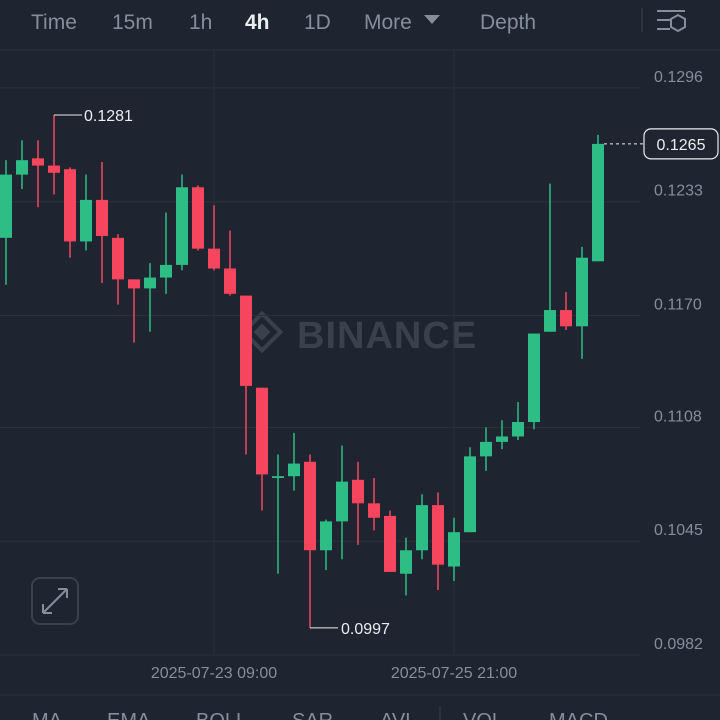 The width and height of the screenshot is (720, 720). I want to click on indicator-tab: MACD, so click(578, 715).